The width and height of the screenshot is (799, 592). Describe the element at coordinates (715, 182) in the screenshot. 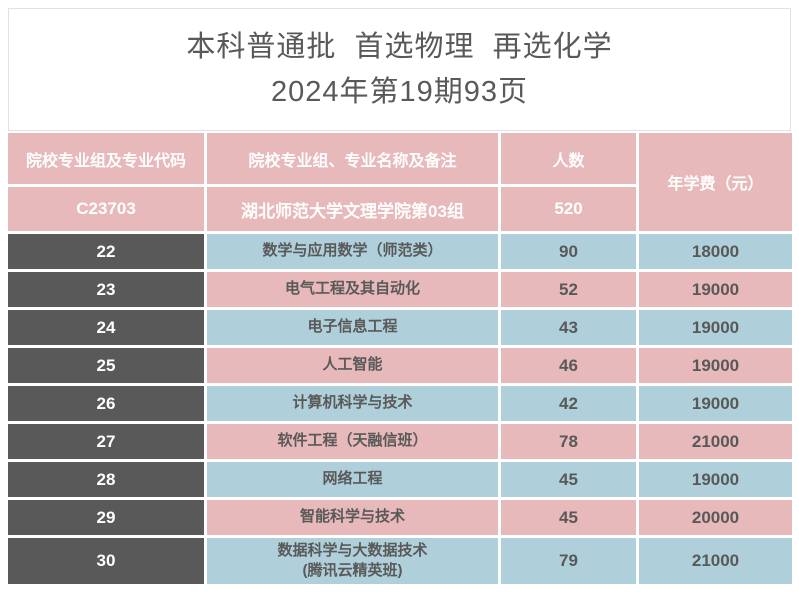

I see `header-fee: 年学费（元）` at that location.